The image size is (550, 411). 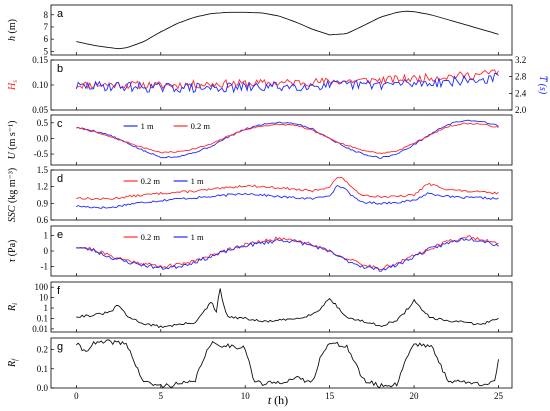 I want to click on x-tick-label: 25, so click(x=499, y=396).